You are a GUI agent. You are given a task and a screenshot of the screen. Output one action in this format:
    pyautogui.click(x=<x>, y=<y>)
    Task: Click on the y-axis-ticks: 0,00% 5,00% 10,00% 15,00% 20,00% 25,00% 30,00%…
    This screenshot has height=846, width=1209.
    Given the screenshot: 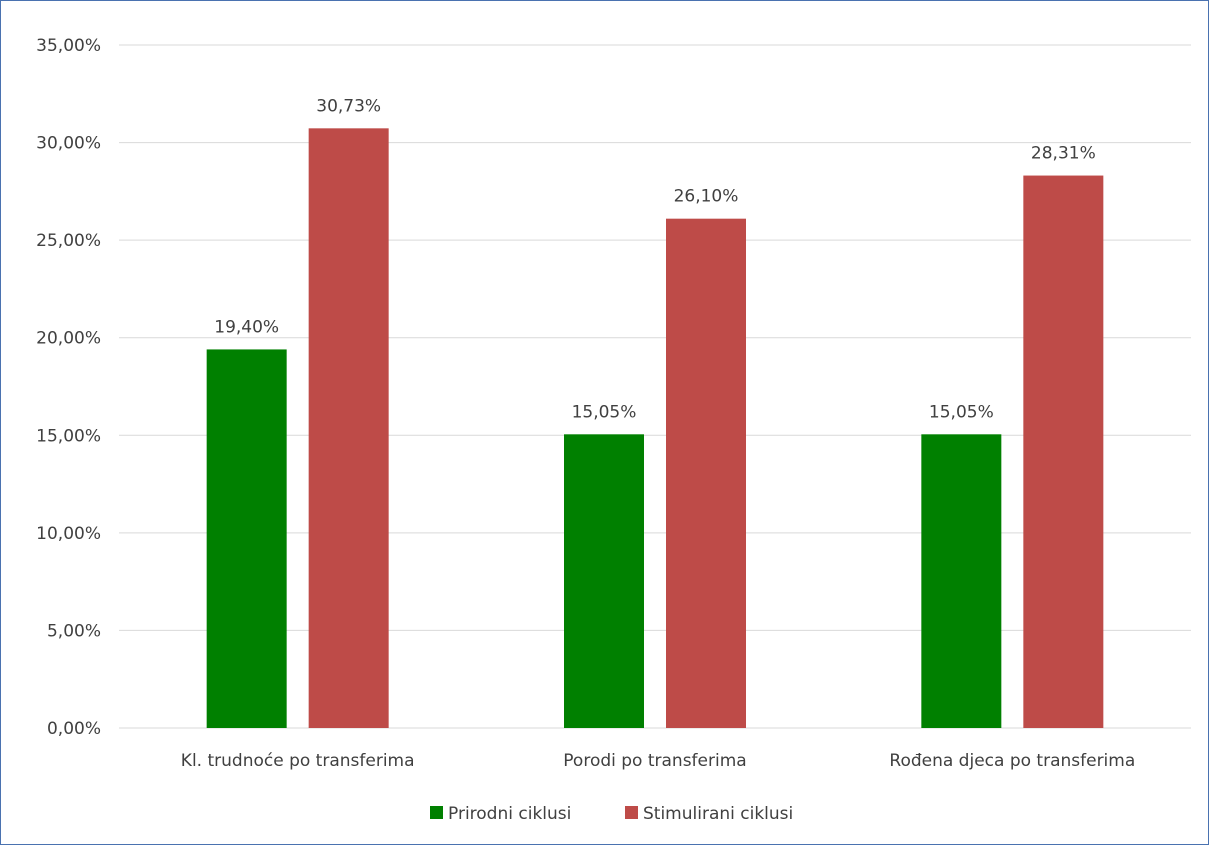 What is the action you would take?
    pyautogui.click(x=68, y=387)
    